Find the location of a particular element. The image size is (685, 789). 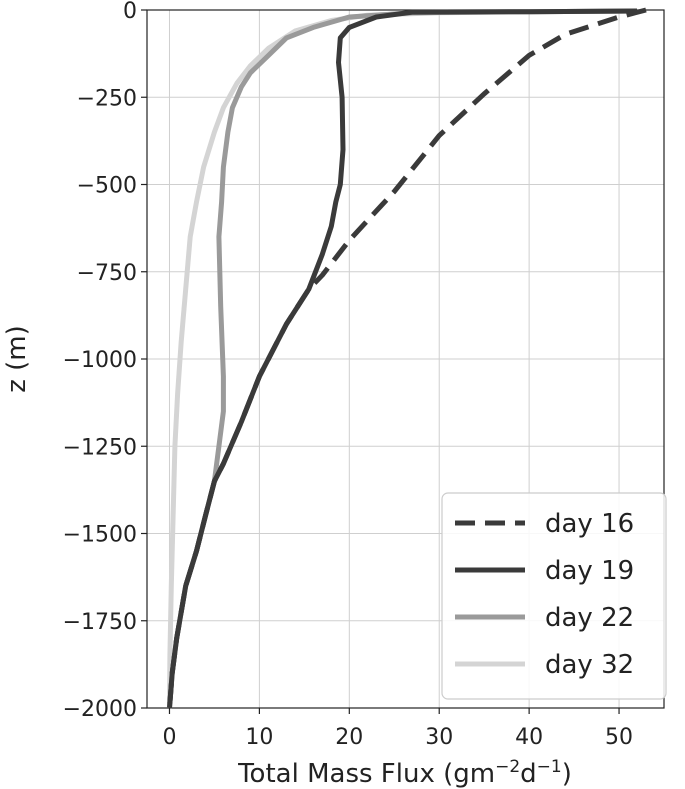

x-tick-label: 10 is located at coordinates (259, 737).